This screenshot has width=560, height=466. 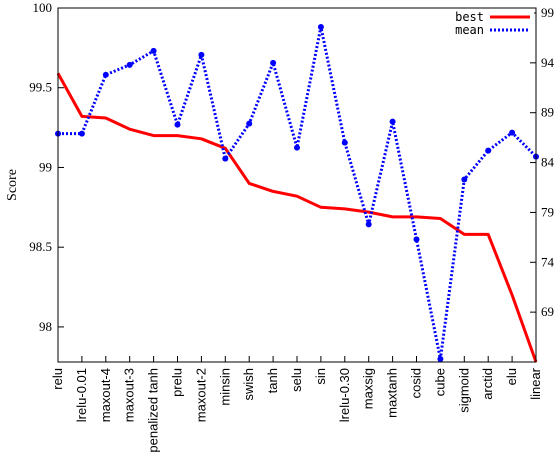 I want to click on category-label: prelu, so click(x=177, y=382).